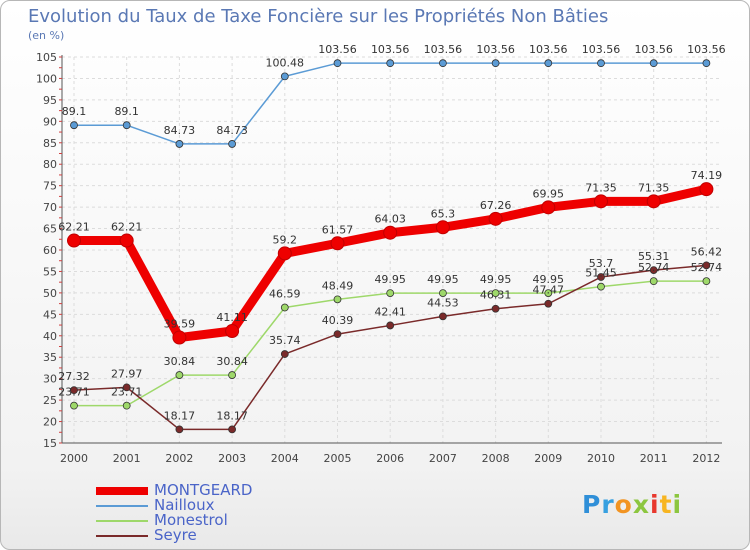  What do you see at coordinates (50, 100) in the screenshot?
I see `y-tick-label: 95` at bounding box center [50, 100].